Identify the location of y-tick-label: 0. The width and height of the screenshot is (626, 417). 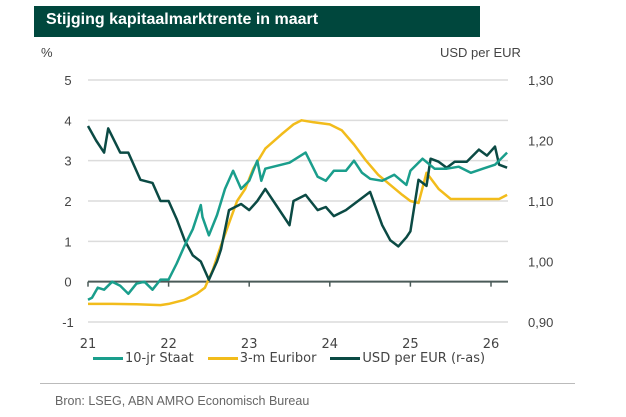
(67, 282).